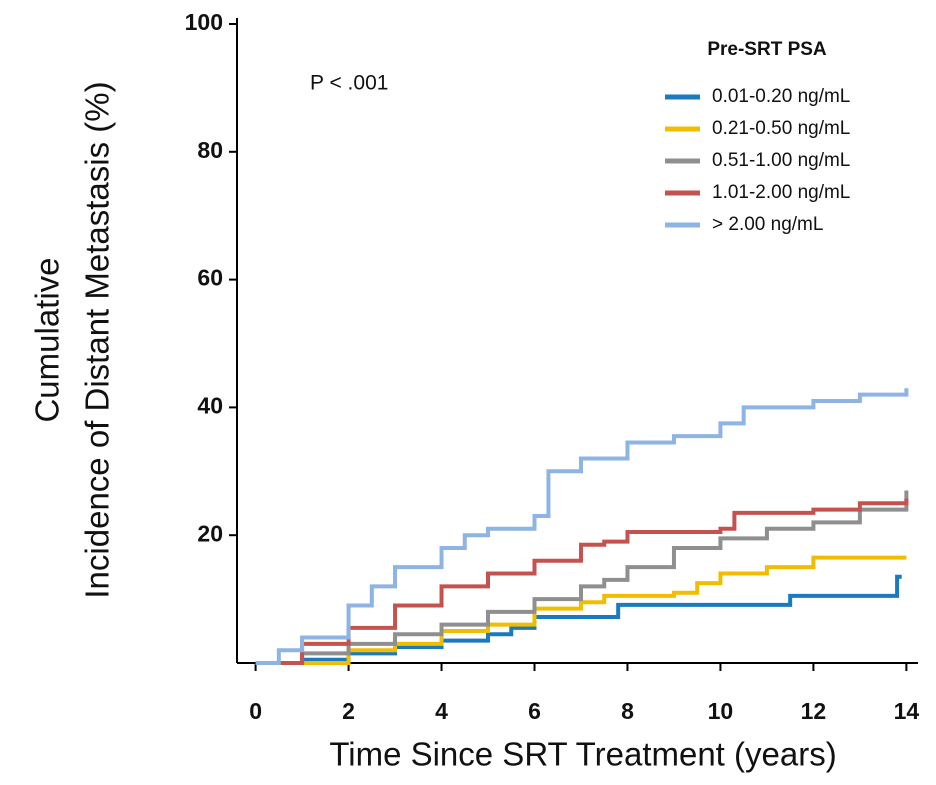  What do you see at coordinates (255, 711) in the screenshot?
I see `x-tick-label: 0` at bounding box center [255, 711].